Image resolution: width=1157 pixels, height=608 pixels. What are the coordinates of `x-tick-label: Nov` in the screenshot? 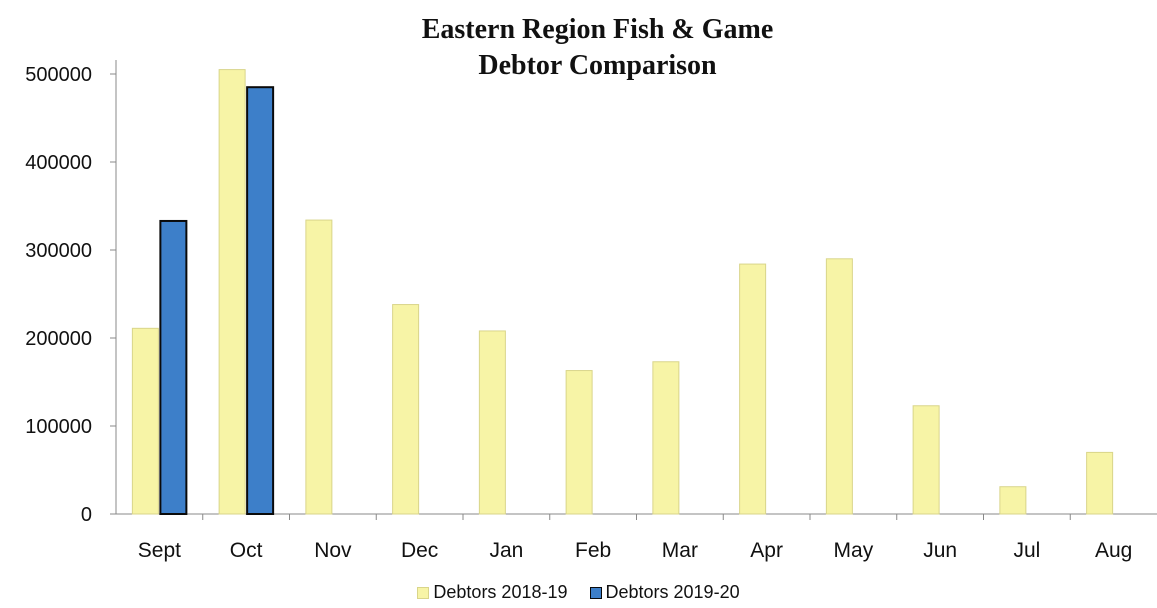 It's located at (333, 550).